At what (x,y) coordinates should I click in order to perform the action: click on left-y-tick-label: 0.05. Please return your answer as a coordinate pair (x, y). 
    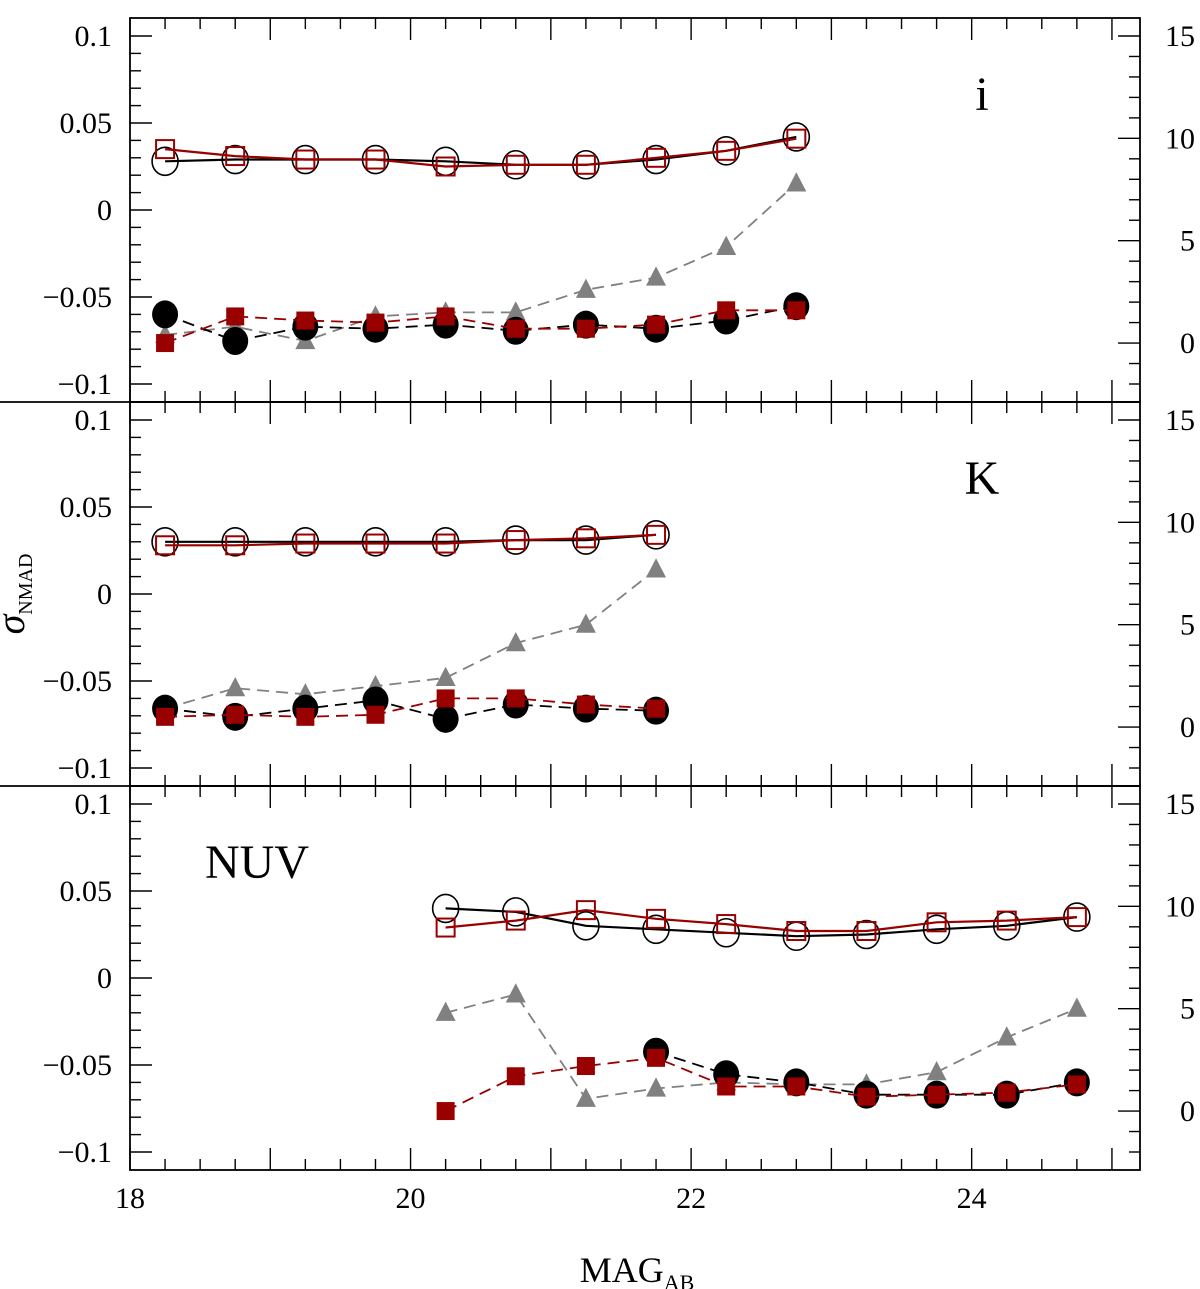
    Looking at the image, I should click on (86, 507).